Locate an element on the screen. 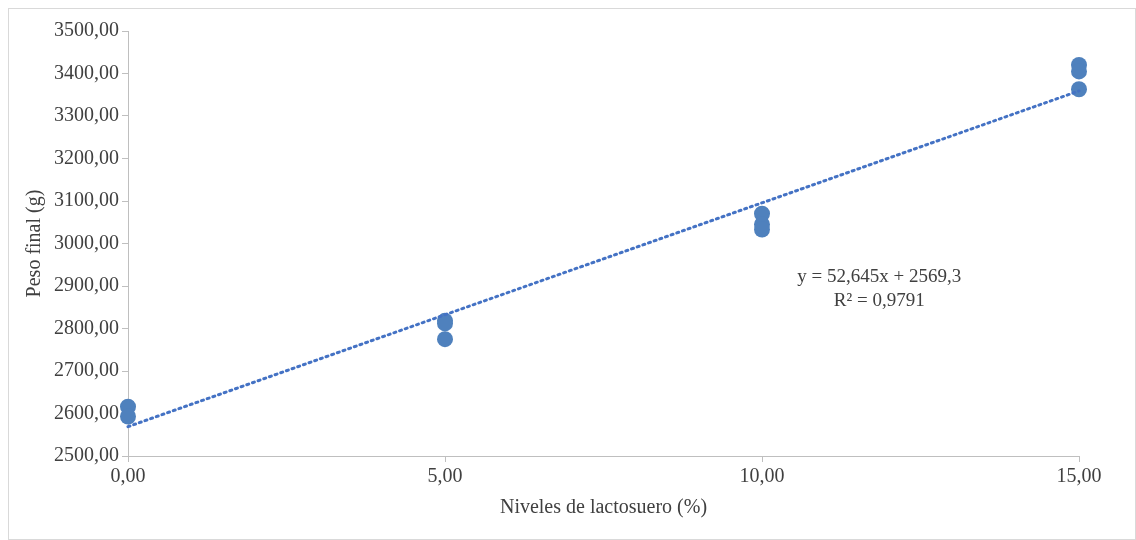 Image resolution: width=1136 pixels, height=540 pixels. y-tick-label: 2600,00 is located at coordinates (86, 411).